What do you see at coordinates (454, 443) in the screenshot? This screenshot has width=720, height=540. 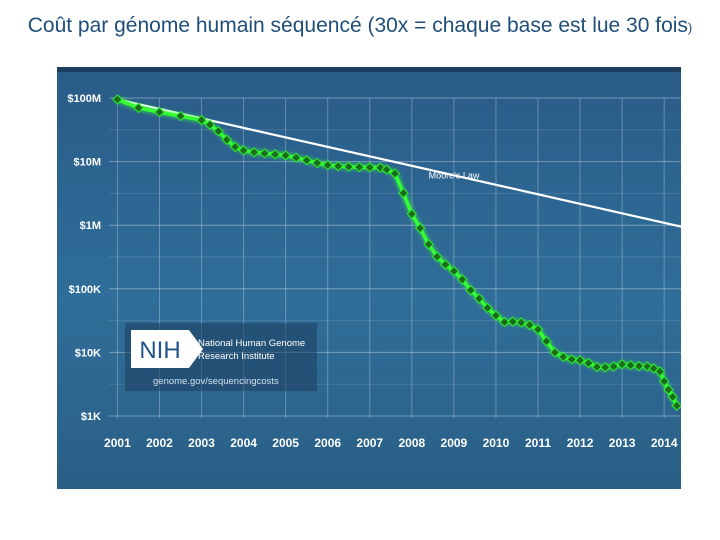 I see `x-tick-label: 2009` at bounding box center [454, 443].